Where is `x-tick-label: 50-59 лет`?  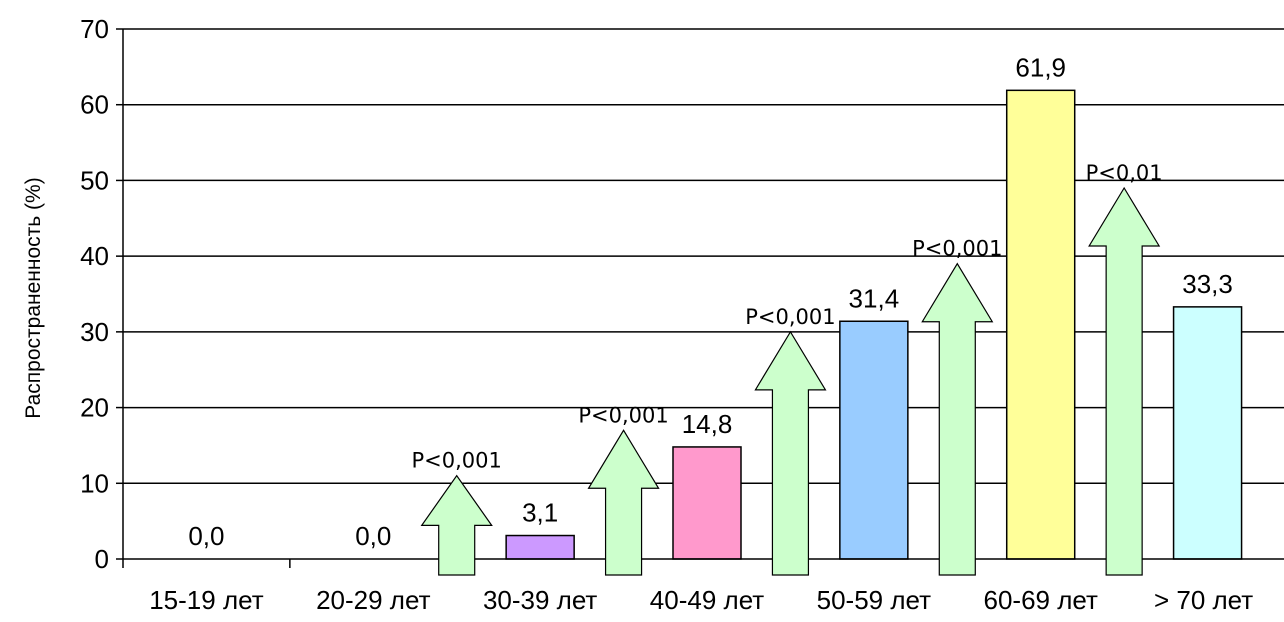 x-tick-label: 50-59 лет is located at coordinates (874, 600).